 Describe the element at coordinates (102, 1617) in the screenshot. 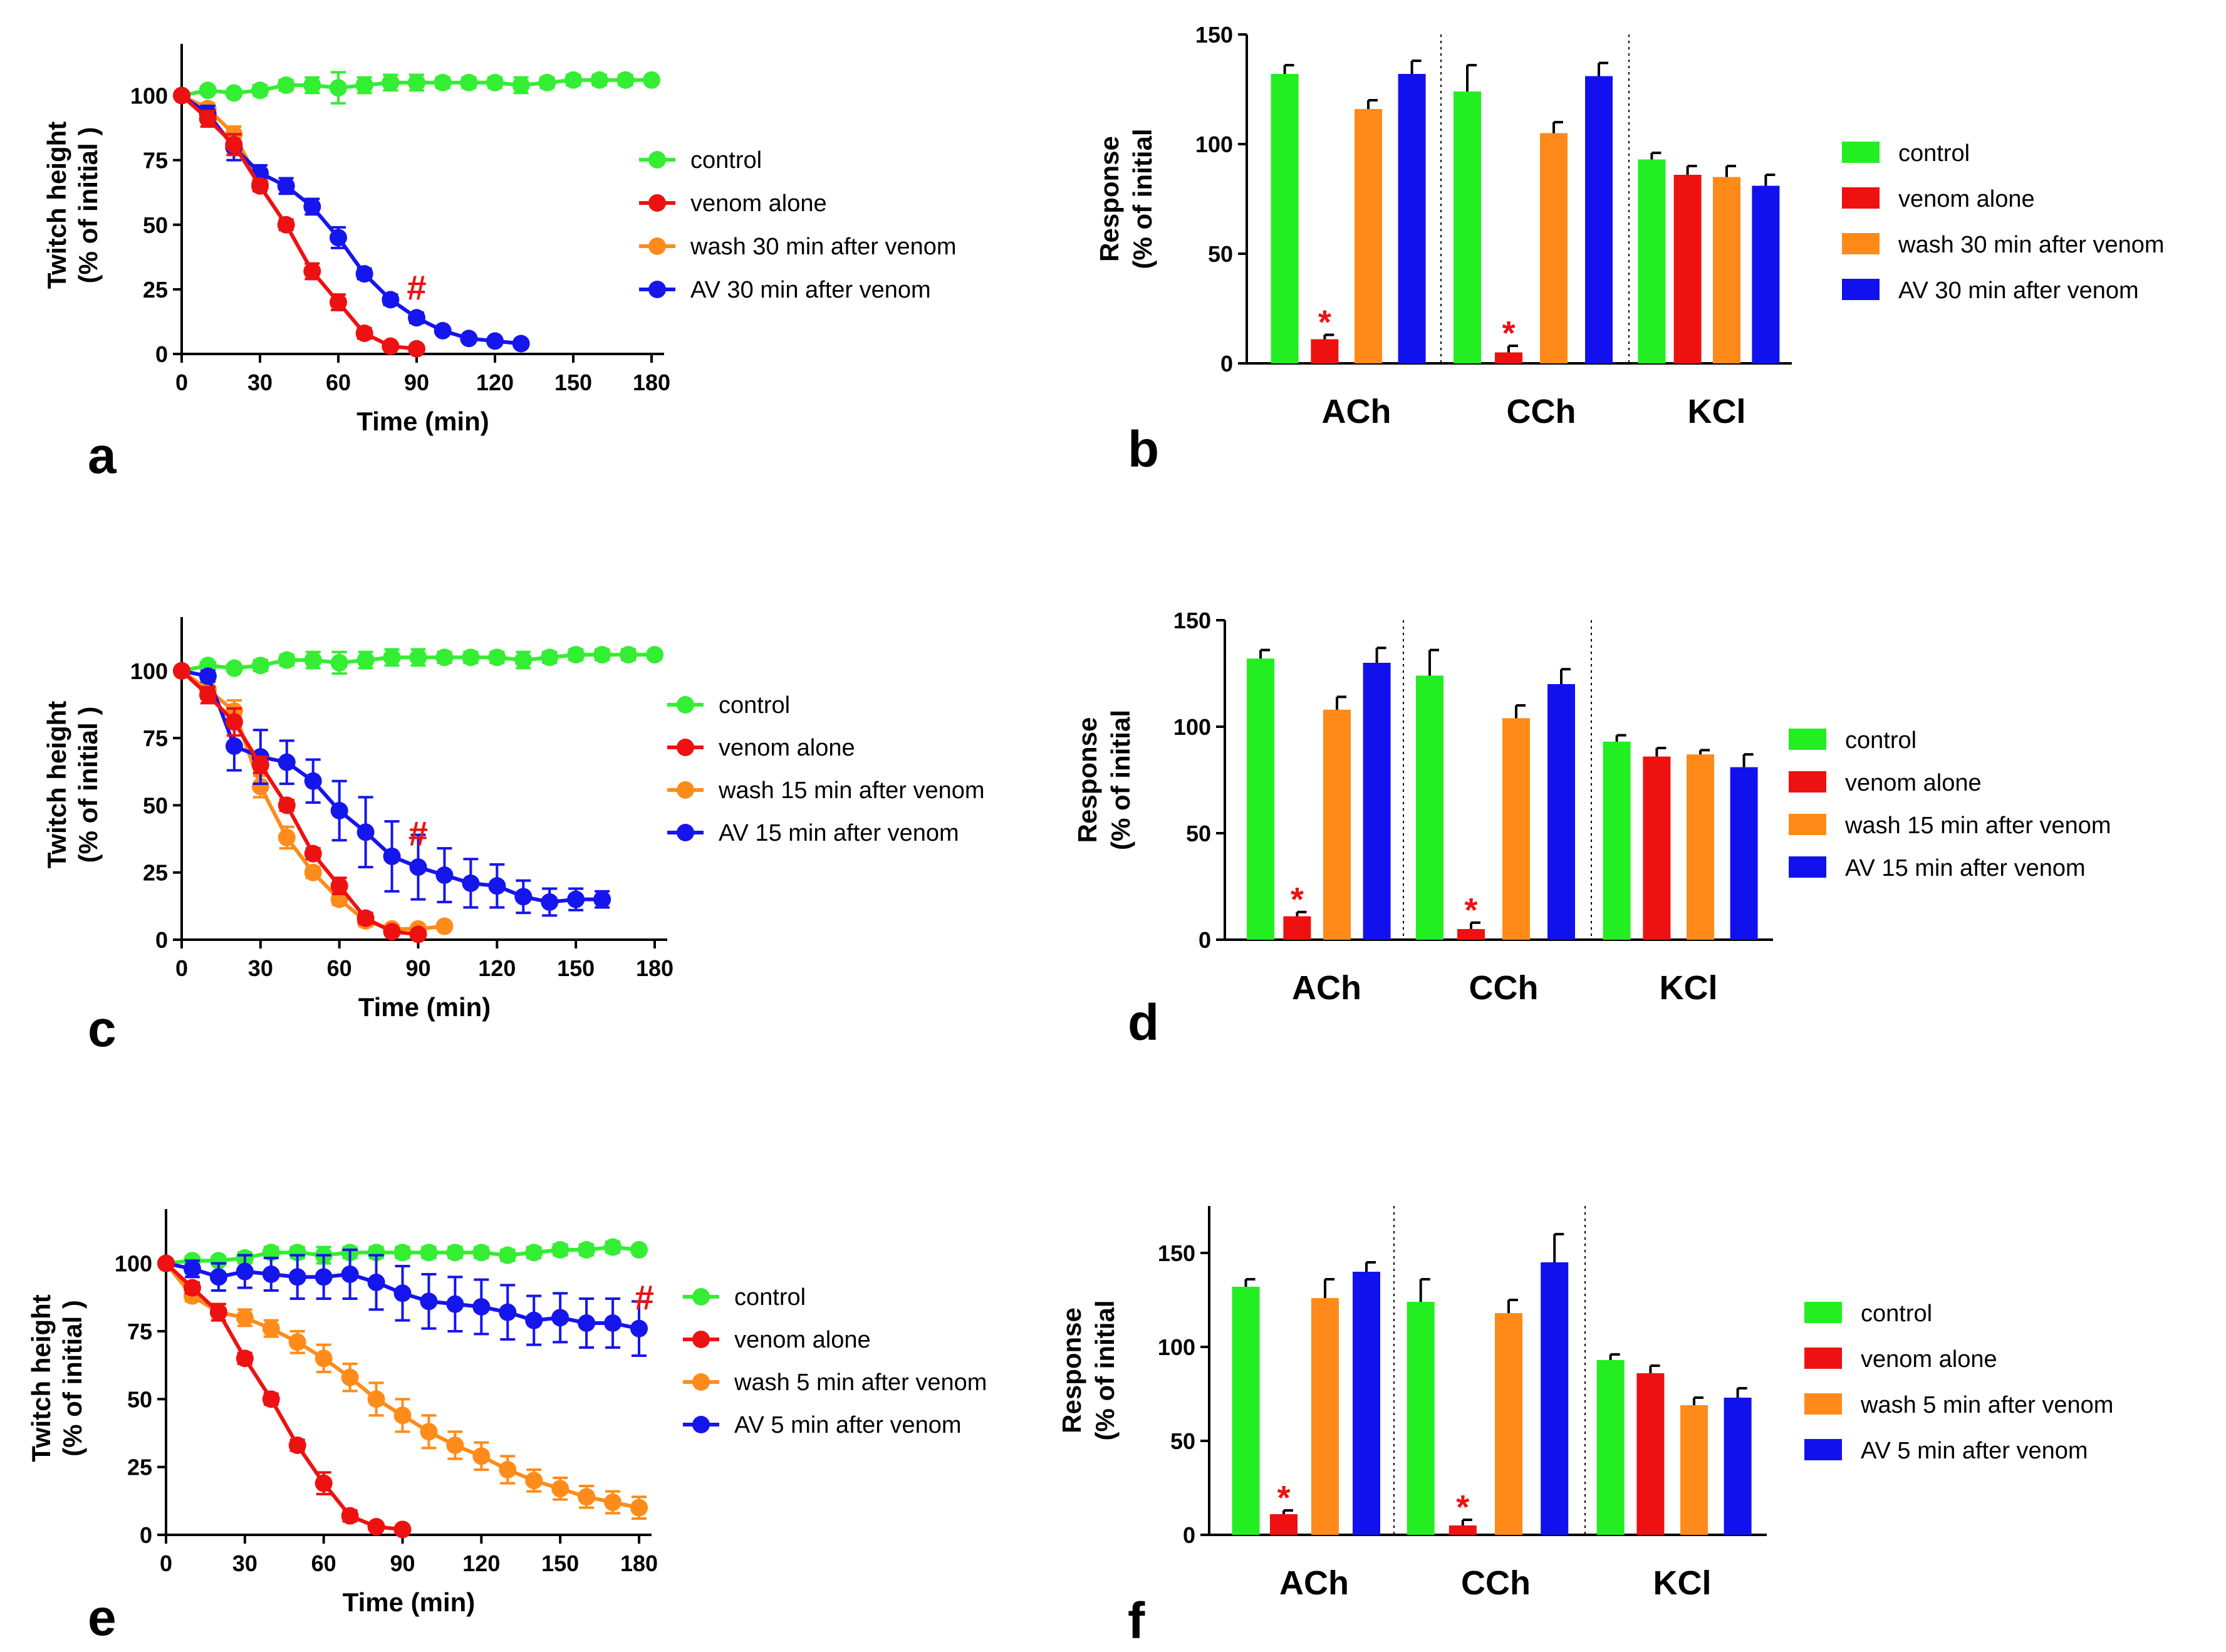

I see `panel-letter: e` at that location.